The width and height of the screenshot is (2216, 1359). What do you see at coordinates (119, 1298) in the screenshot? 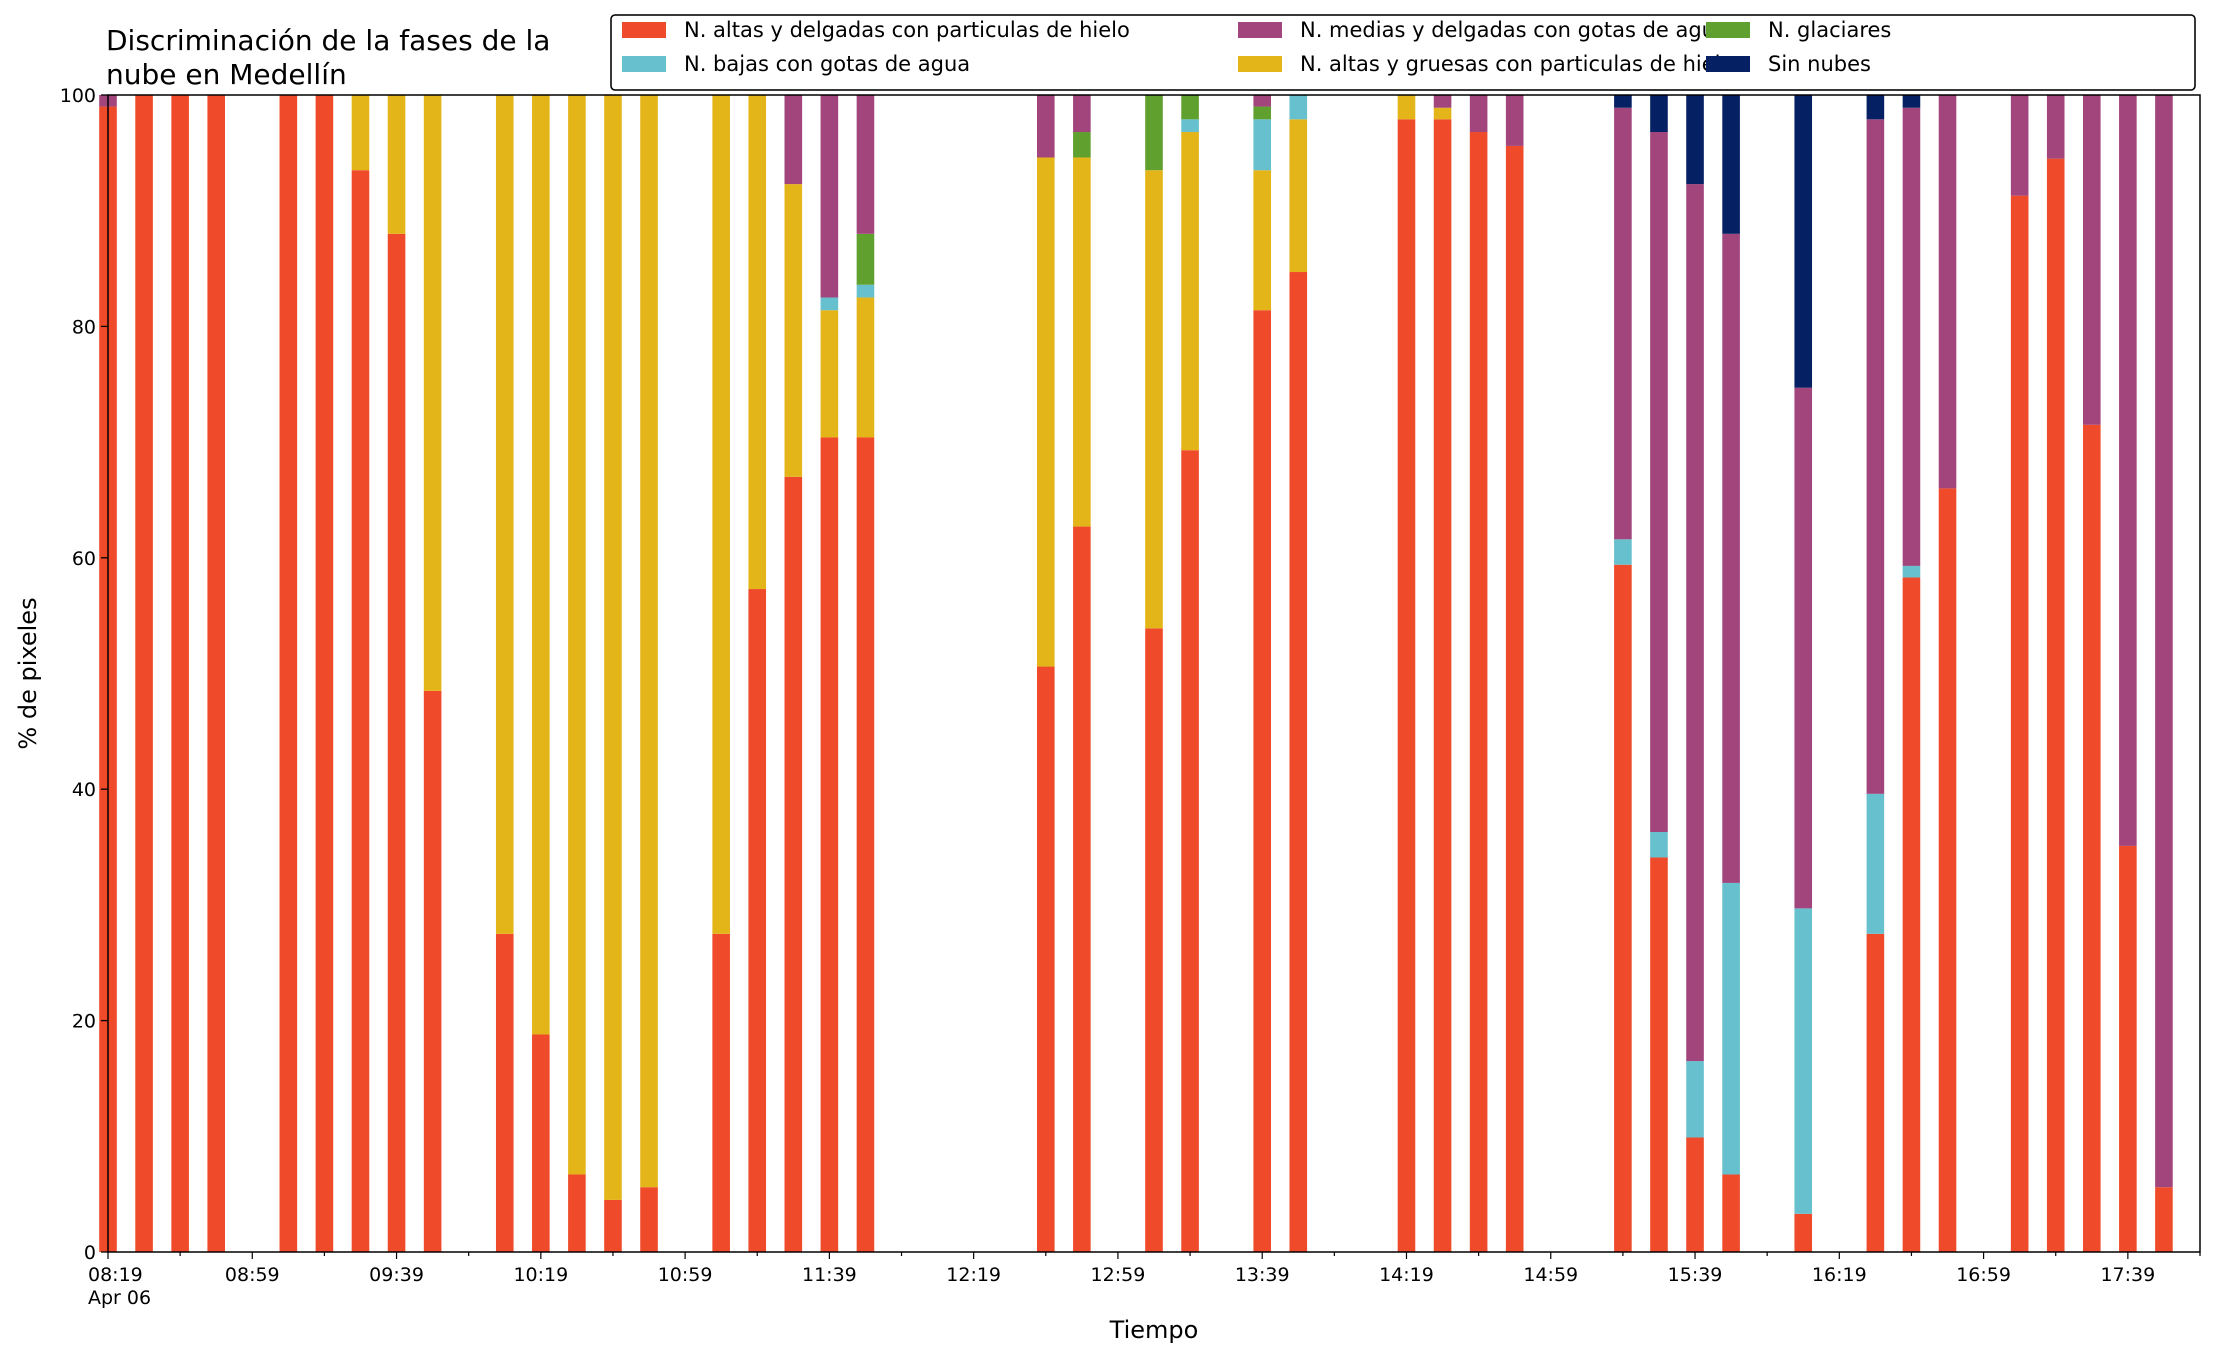
I see `x-date-label: Apr 06` at bounding box center [119, 1298].